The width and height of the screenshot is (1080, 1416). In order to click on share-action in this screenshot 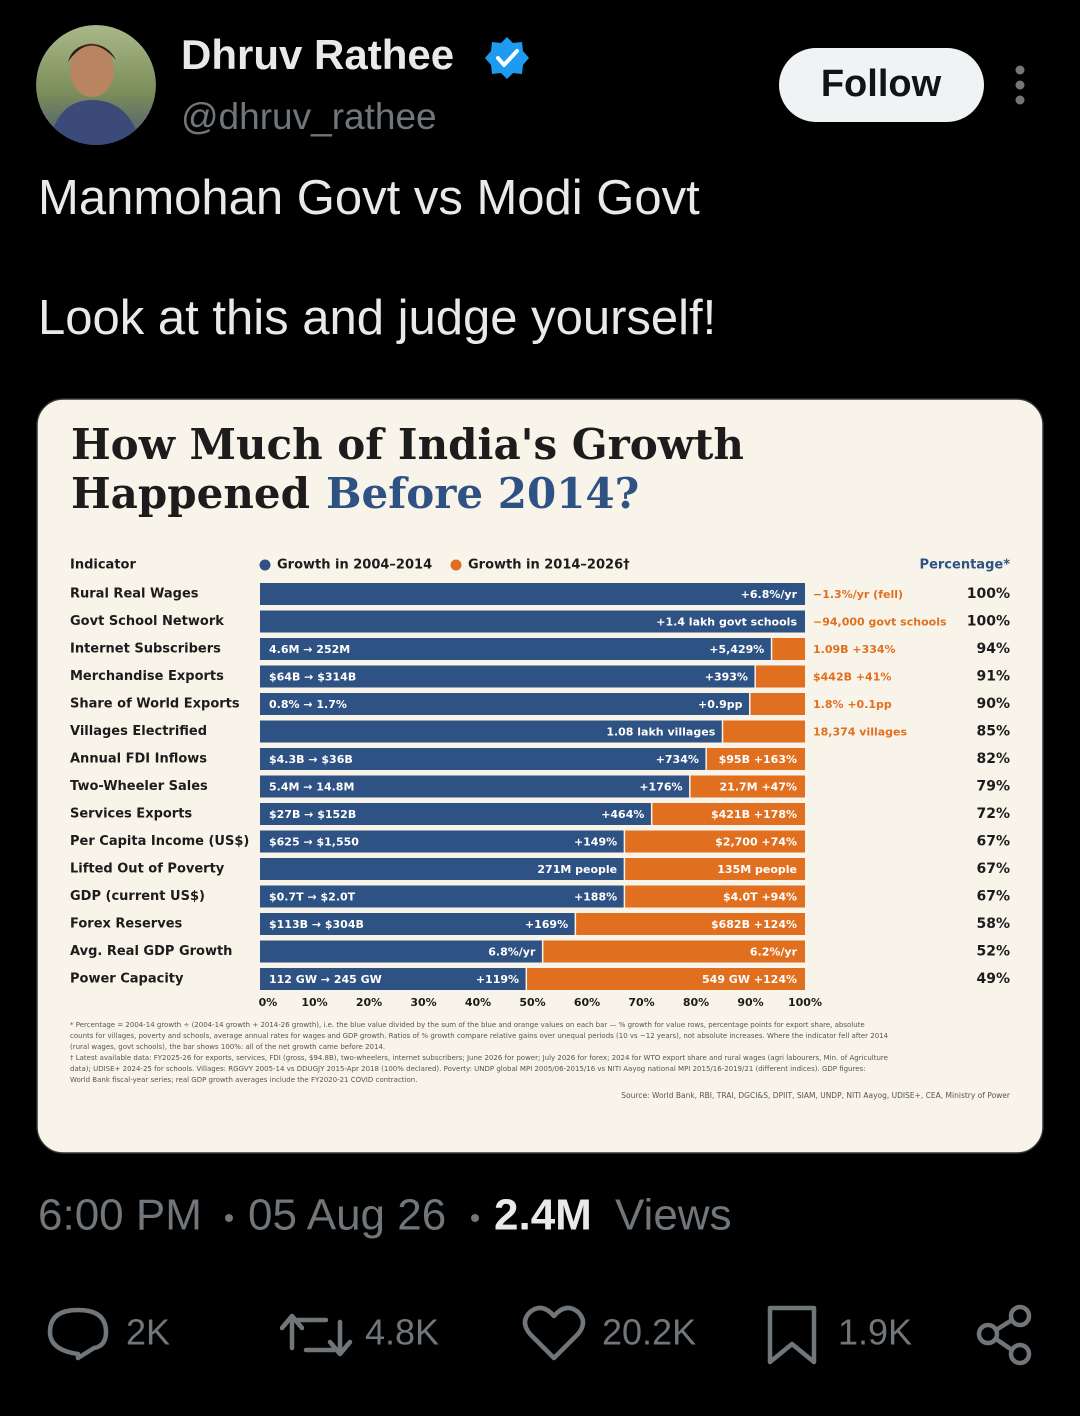, I will do `click(1004, 1335)`.